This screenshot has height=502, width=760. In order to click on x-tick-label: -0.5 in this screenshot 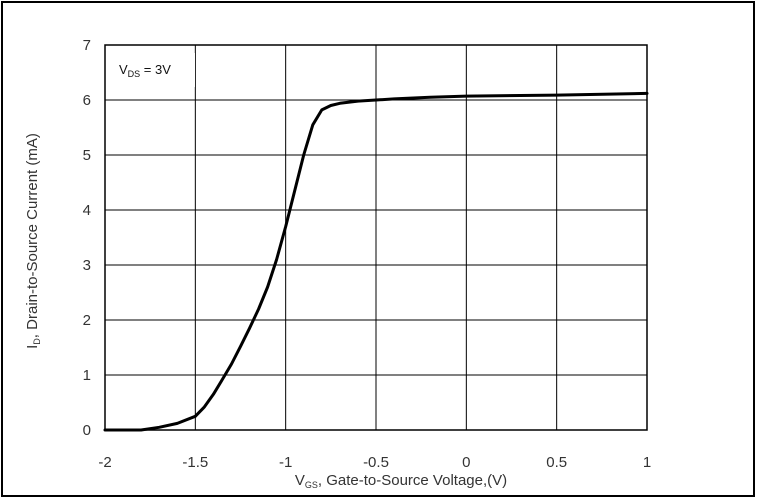, I will do `click(376, 462)`.